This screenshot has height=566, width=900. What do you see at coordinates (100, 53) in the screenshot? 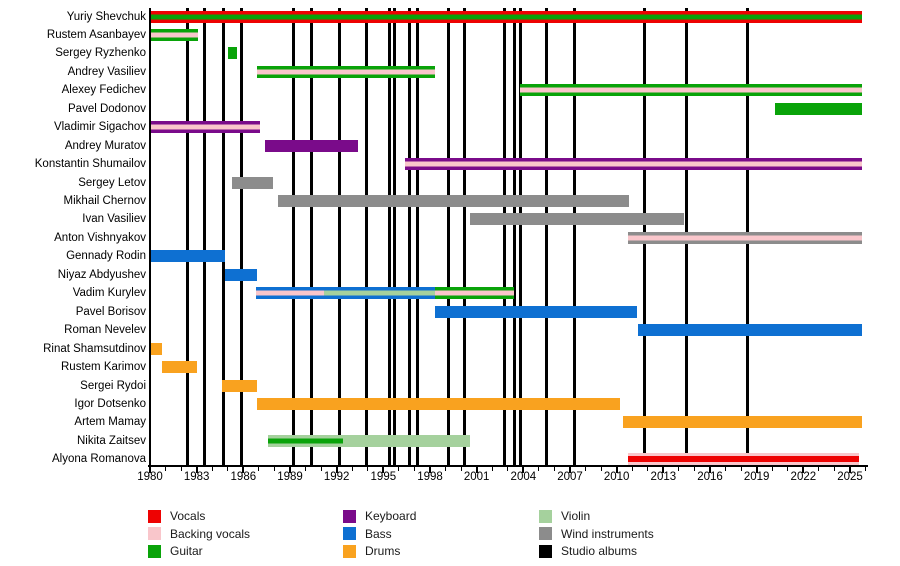
I see `member-label: Sergey Ryzhenko` at bounding box center [100, 53].